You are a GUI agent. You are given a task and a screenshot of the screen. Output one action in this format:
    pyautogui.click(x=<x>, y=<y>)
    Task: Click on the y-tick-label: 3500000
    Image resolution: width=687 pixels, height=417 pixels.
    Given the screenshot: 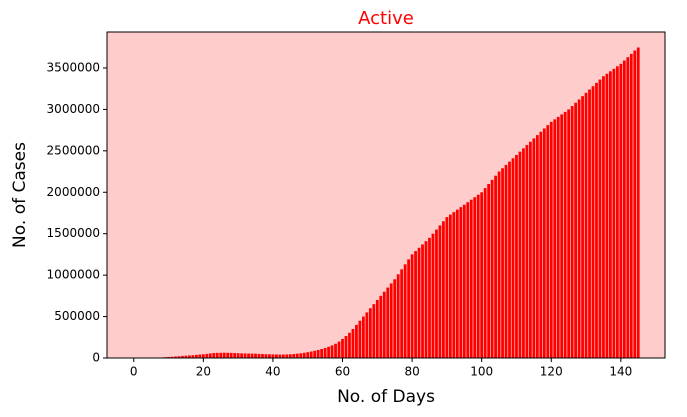 What is the action you would take?
    pyautogui.click(x=73, y=67)
    